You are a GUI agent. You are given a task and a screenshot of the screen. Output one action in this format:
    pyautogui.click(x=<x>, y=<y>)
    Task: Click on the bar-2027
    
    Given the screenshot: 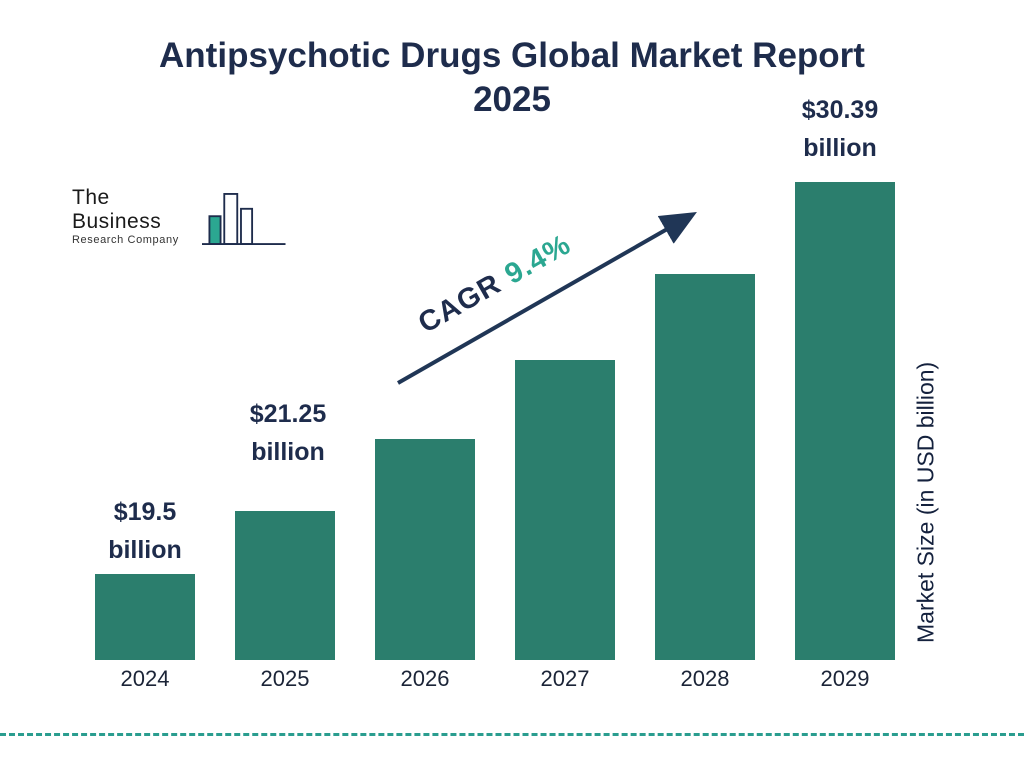 What is the action you would take?
    pyautogui.click(x=565, y=510)
    